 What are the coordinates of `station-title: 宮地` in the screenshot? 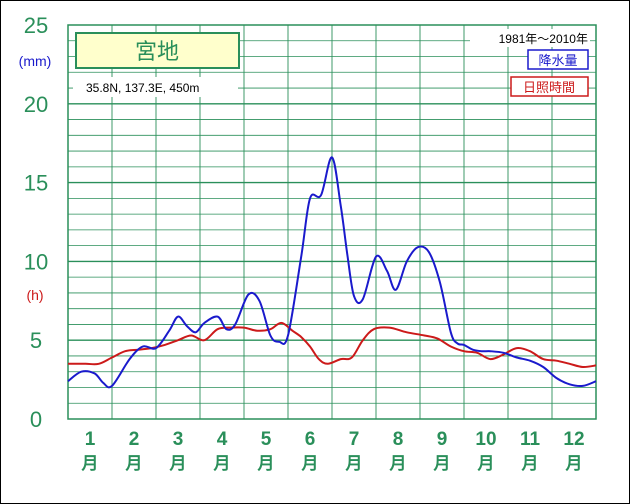 It's located at (157, 51).